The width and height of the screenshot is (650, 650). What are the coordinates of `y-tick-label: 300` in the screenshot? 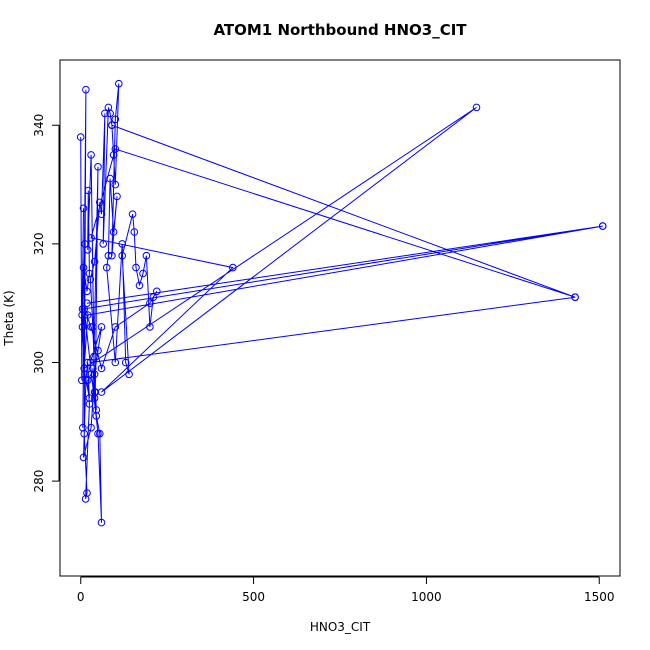 It's located at (39, 362).